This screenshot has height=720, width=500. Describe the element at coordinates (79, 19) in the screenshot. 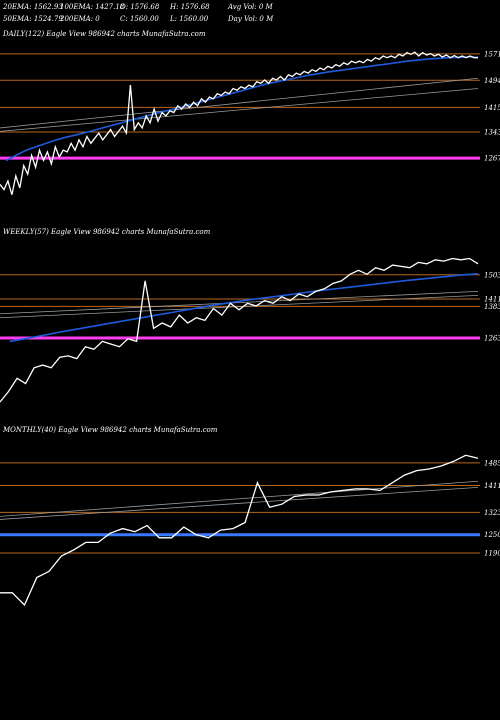

I see `header-200ema: 200EMA: 0` at that location.